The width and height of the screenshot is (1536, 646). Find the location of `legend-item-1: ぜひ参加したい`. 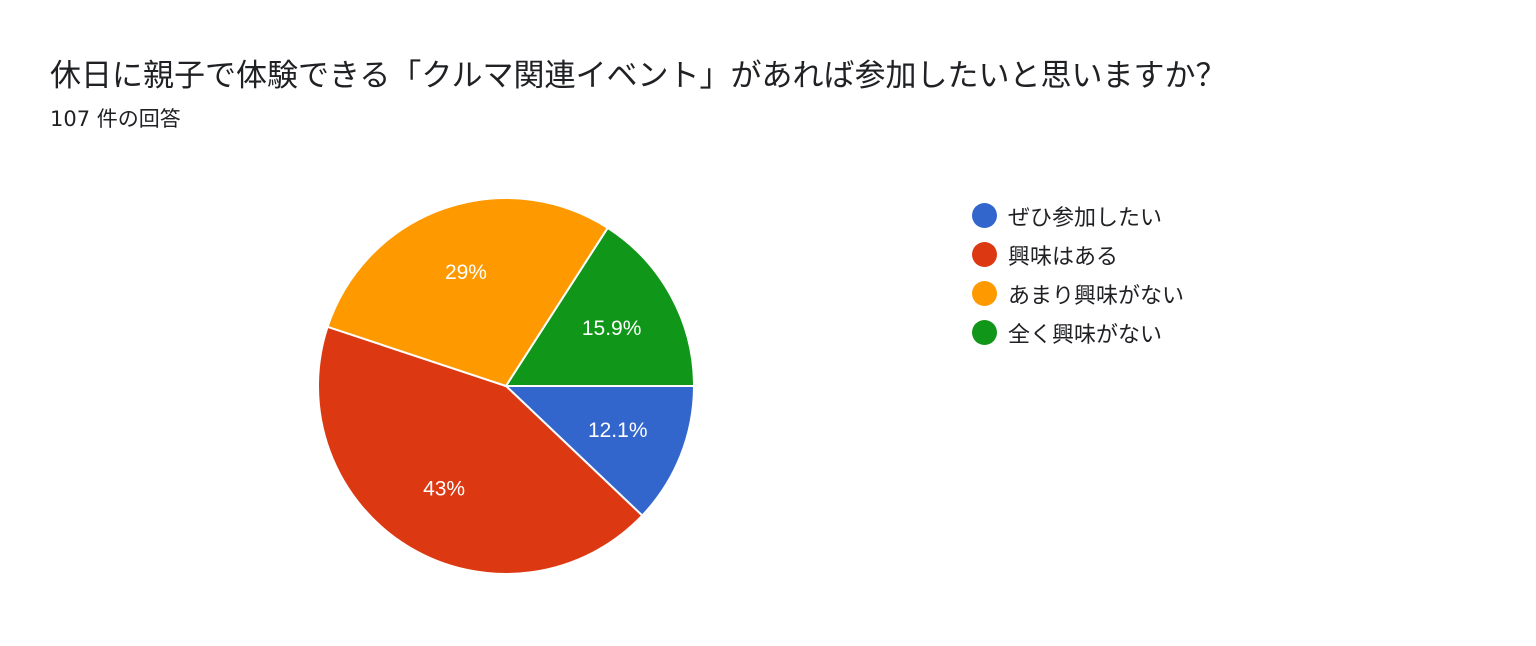

legend-item-1: ぜひ参加したい is located at coordinates (1078, 215).